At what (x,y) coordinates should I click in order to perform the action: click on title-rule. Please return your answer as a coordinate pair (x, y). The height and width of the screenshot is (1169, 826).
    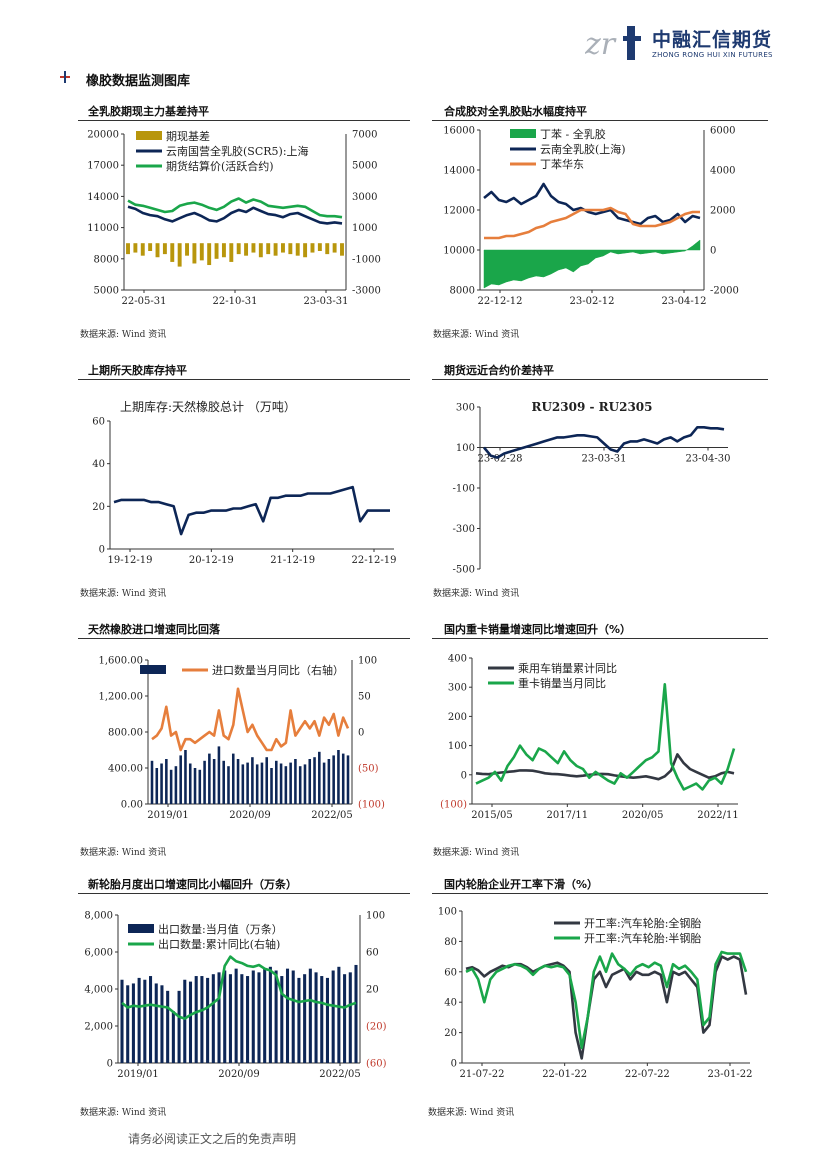
    Looking at the image, I should click on (244, 379).